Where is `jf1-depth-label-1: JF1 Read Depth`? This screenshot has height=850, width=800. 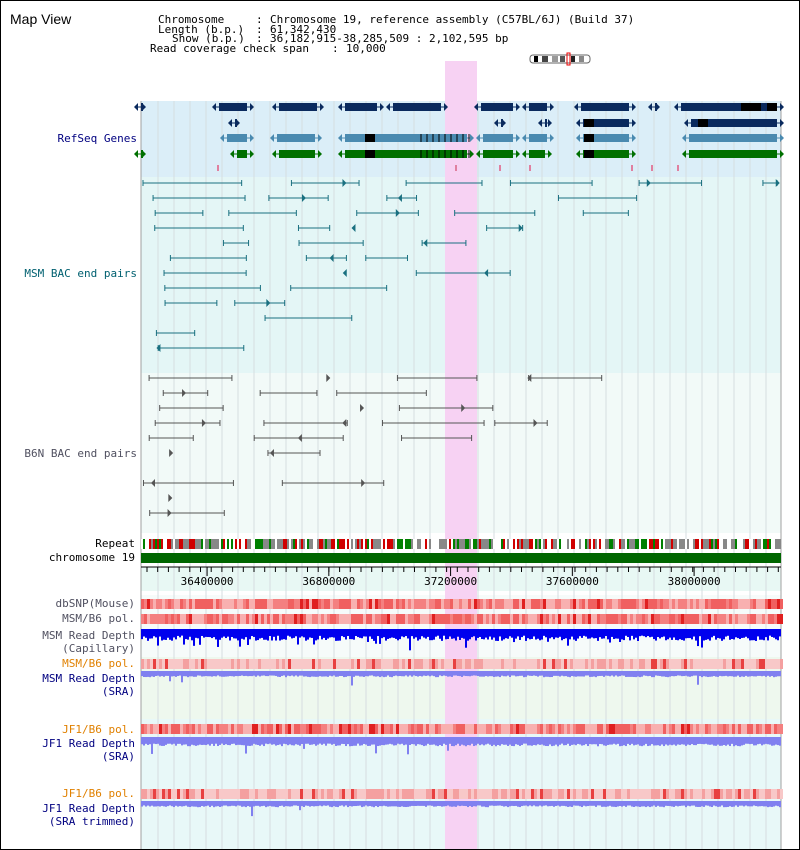 jf1-depth-label-1: JF1 Read Depth is located at coordinates (88, 743).